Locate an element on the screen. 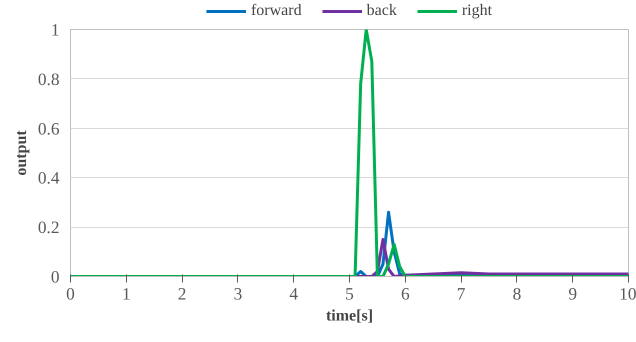 The image size is (636, 342). y-tick-label: 0.4 is located at coordinates (49, 178).